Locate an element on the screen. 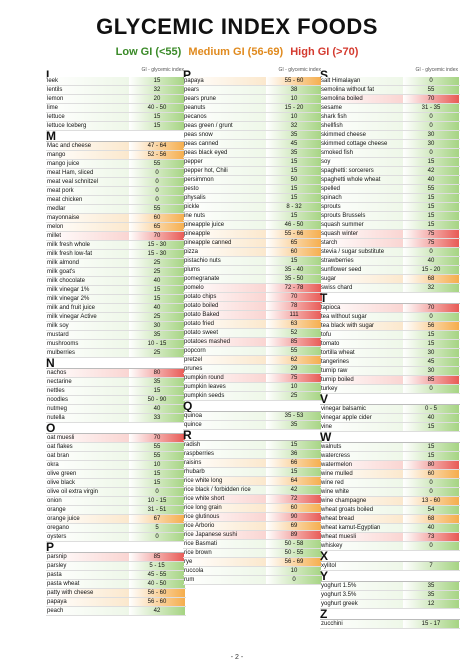 The width and height of the screenshot is (474, 670). section-letter: P is located at coordinates (116, 547).